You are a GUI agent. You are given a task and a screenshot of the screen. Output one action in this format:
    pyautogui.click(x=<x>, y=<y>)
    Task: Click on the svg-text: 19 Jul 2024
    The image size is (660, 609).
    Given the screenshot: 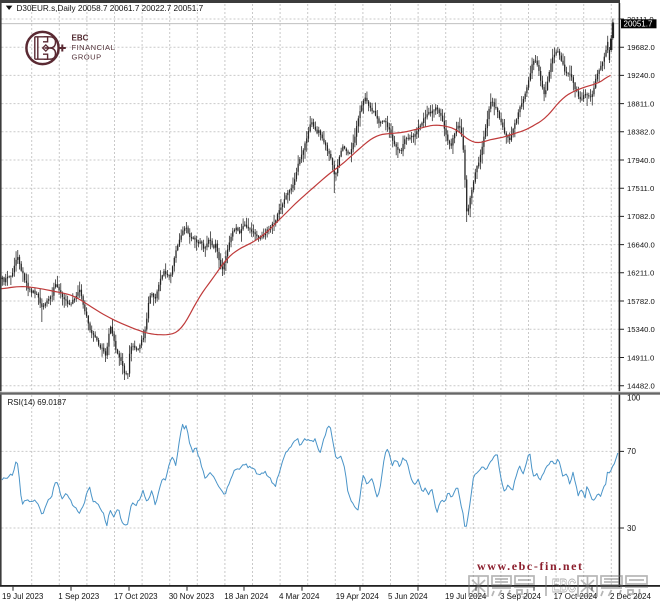 What is the action you would take?
    pyautogui.click(x=466, y=596)
    